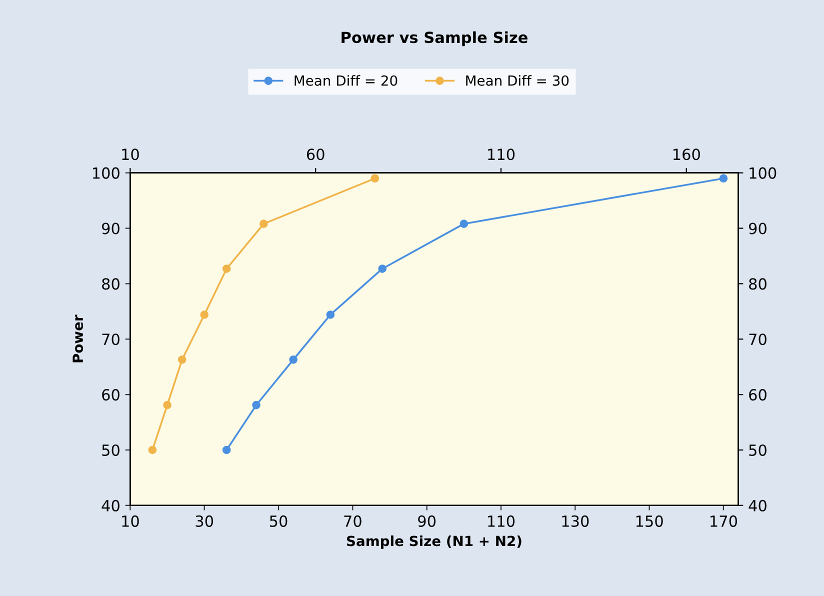 The height and width of the screenshot is (596, 824). I want to click on x2-tick-label: 160, so click(686, 154).